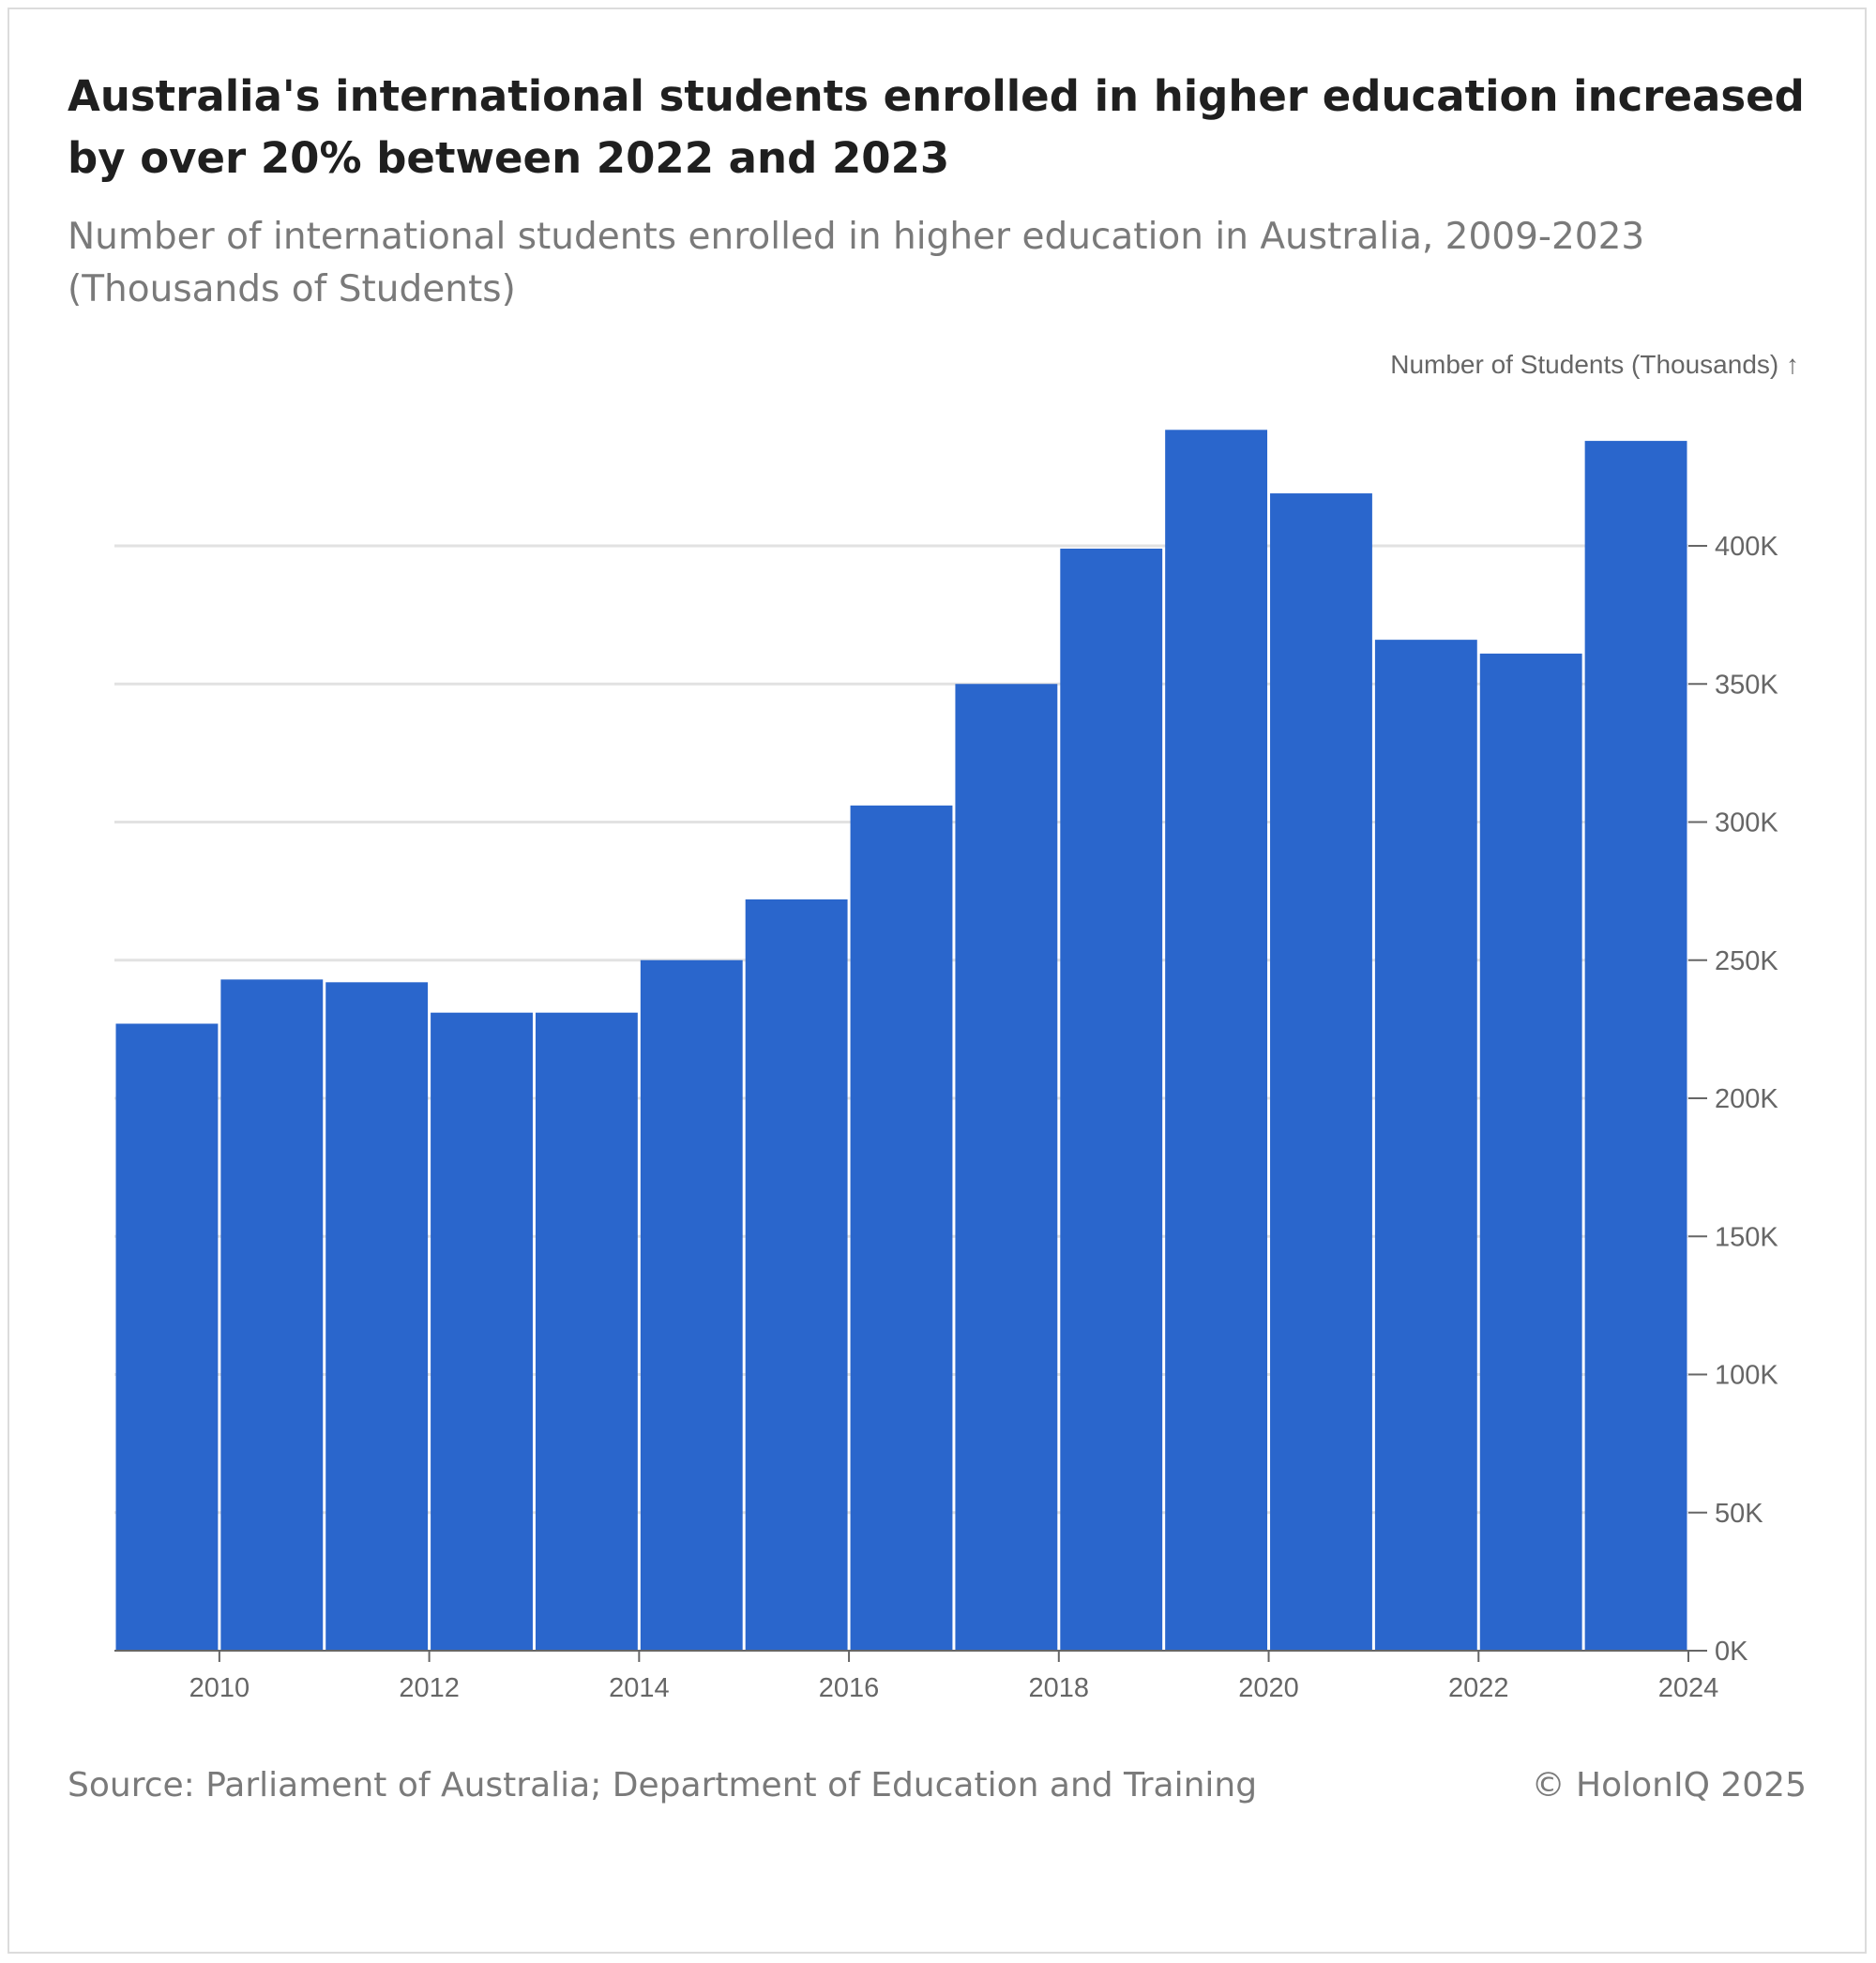 The width and height of the screenshot is (1876, 1963). Describe the element at coordinates (1478, 1688) in the screenshot. I see `x-tick-label: 2022` at that location.